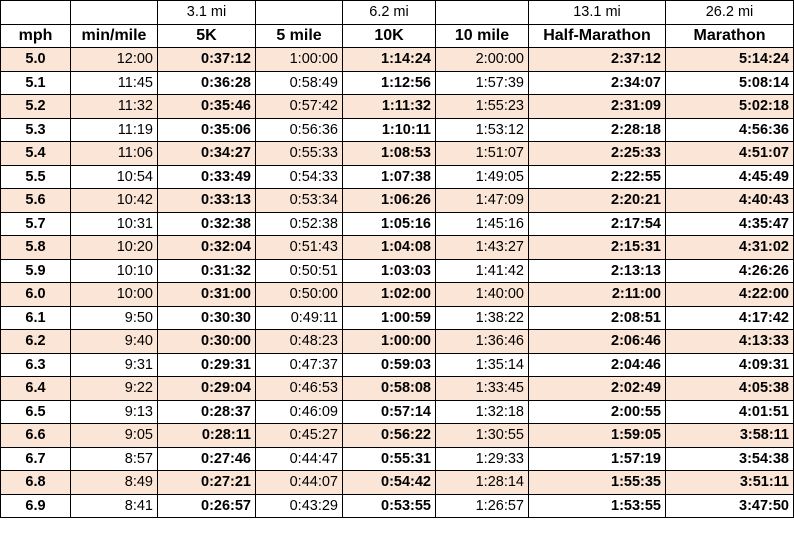 The width and height of the screenshot is (794, 535). What do you see at coordinates (35, 341) in the screenshot?
I see `mph-cell: 6.2` at bounding box center [35, 341].